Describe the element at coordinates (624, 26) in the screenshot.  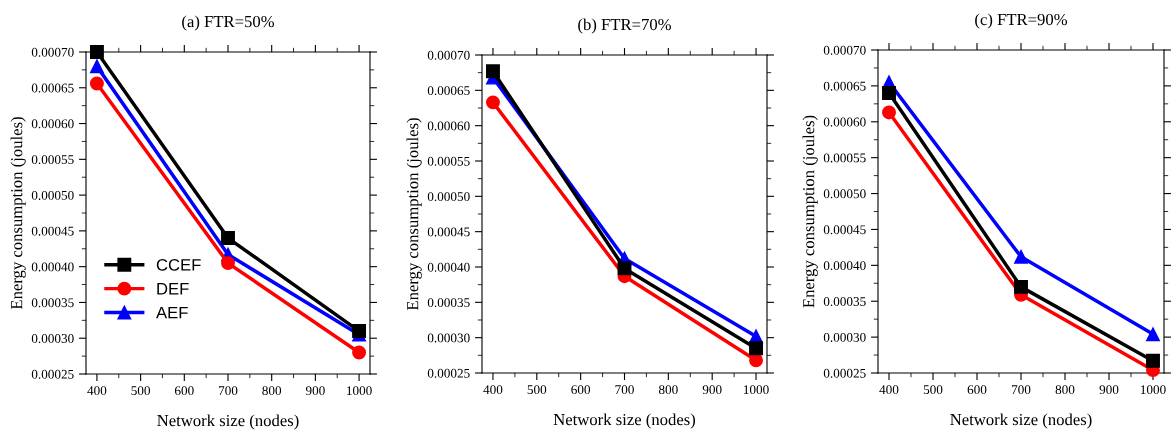
I see `chart-title: (b) FTR=70%` at that location.